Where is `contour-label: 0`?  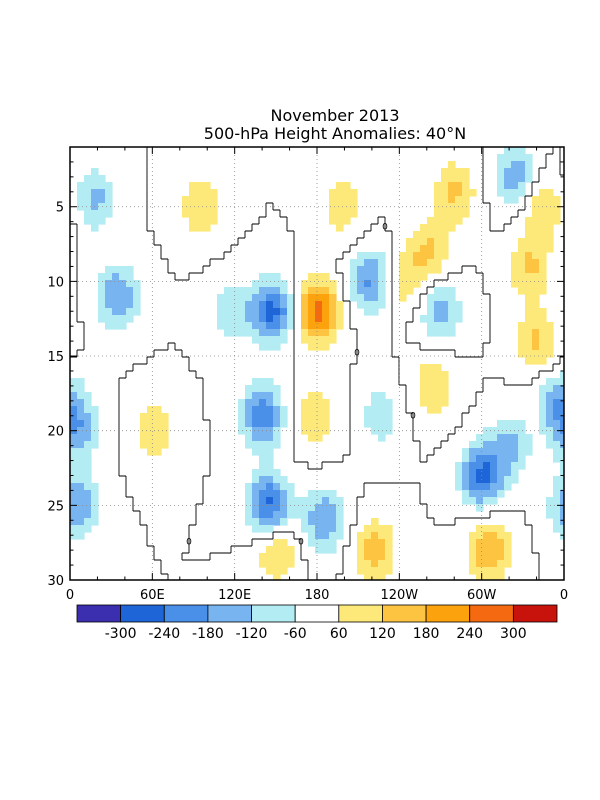
contour-label: 0 is located at coordinates (385, 228).